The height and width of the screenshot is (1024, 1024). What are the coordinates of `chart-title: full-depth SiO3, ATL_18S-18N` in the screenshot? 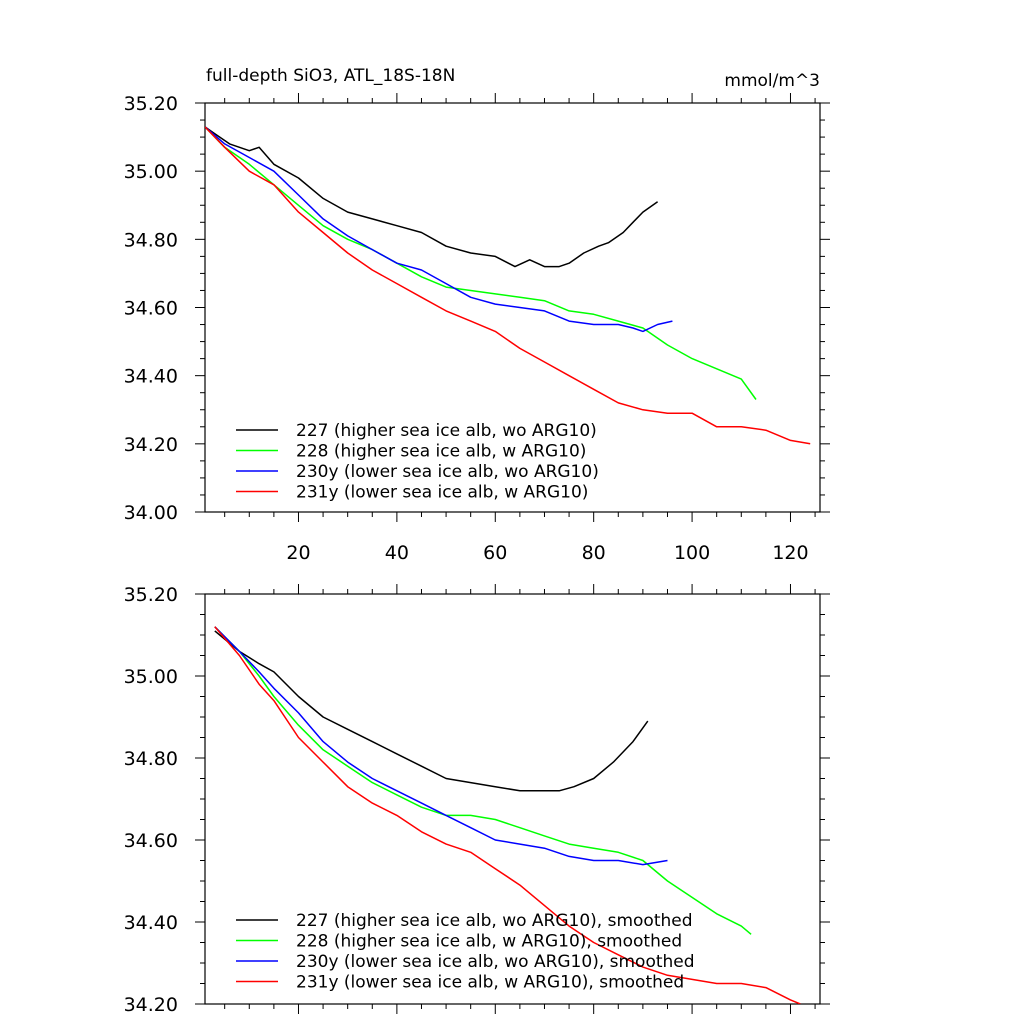 It's located at (330, 76).